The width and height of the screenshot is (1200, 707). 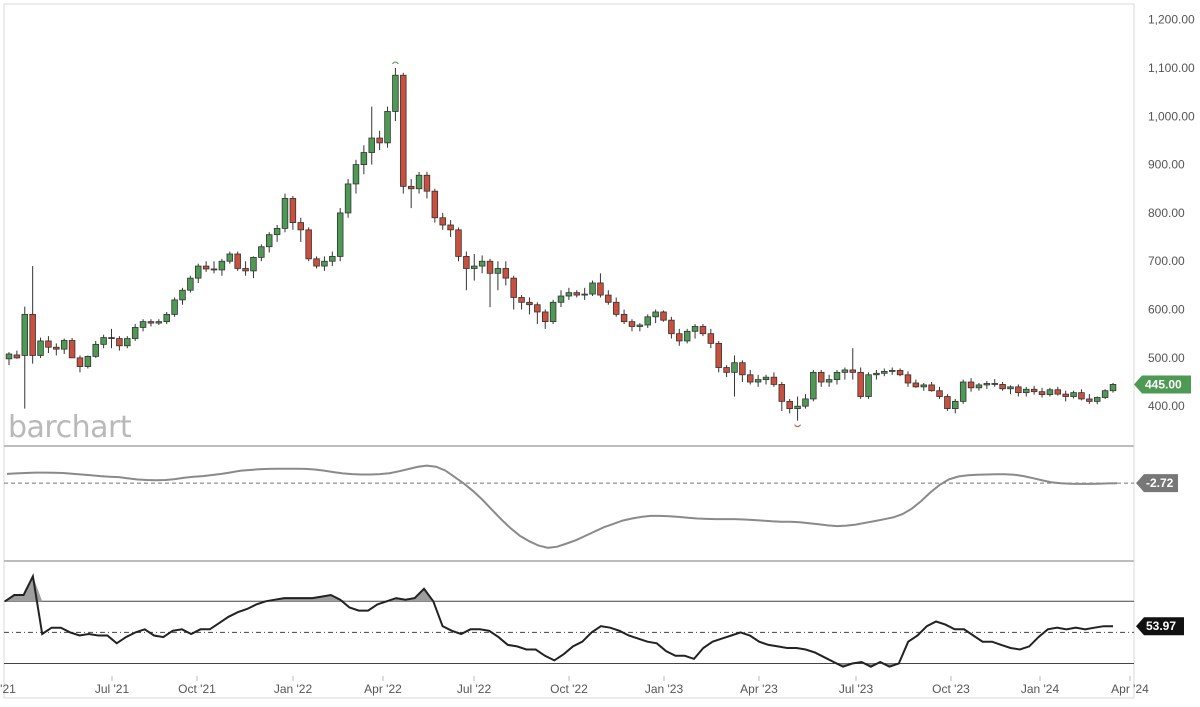 I want to click on last-price-tag-bg, so click(x=1162, y=384).